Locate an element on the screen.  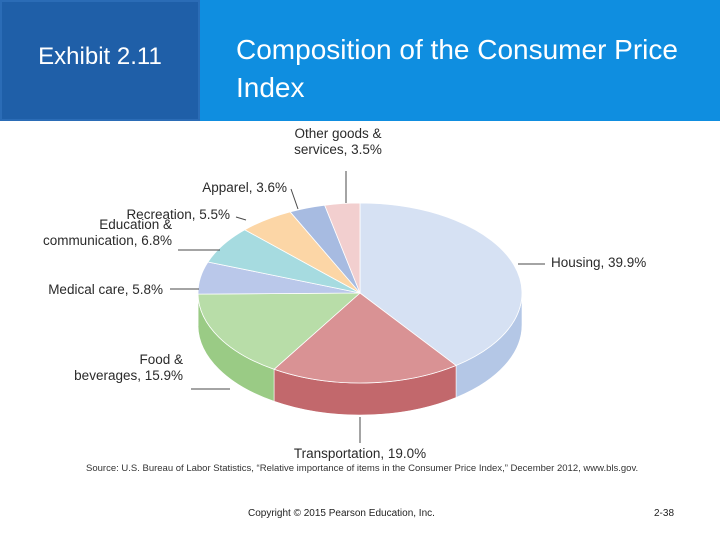
slice-label-1: Transportation, 19.0% is located at coordinates (360, 453).